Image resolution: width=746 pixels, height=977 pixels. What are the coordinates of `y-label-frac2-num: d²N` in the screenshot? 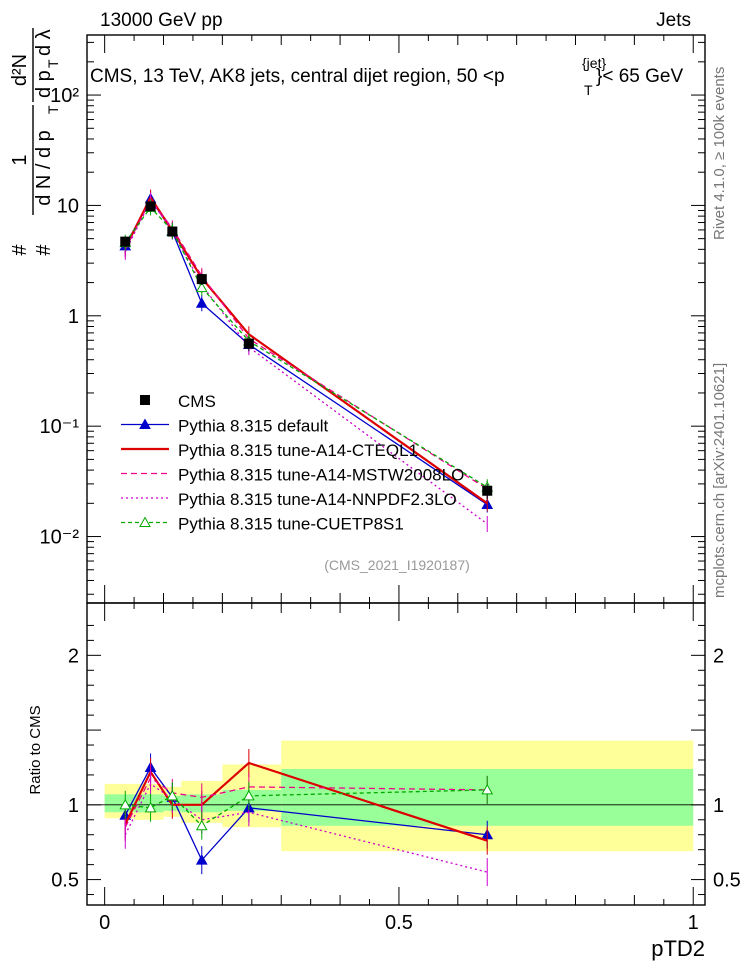 It's located at (20, 70).